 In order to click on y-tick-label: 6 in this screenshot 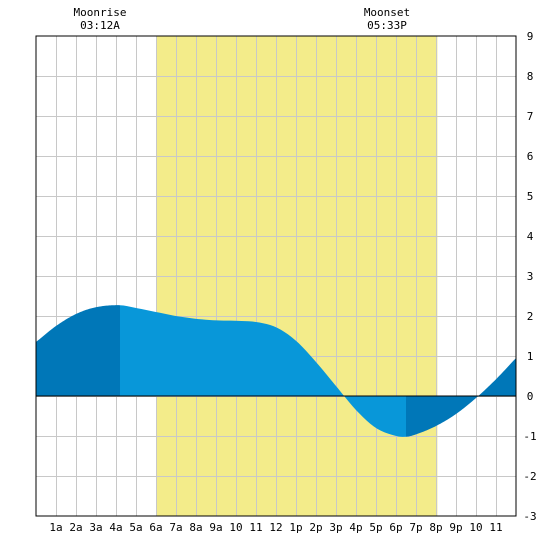, I will do `click(530, 156)`.